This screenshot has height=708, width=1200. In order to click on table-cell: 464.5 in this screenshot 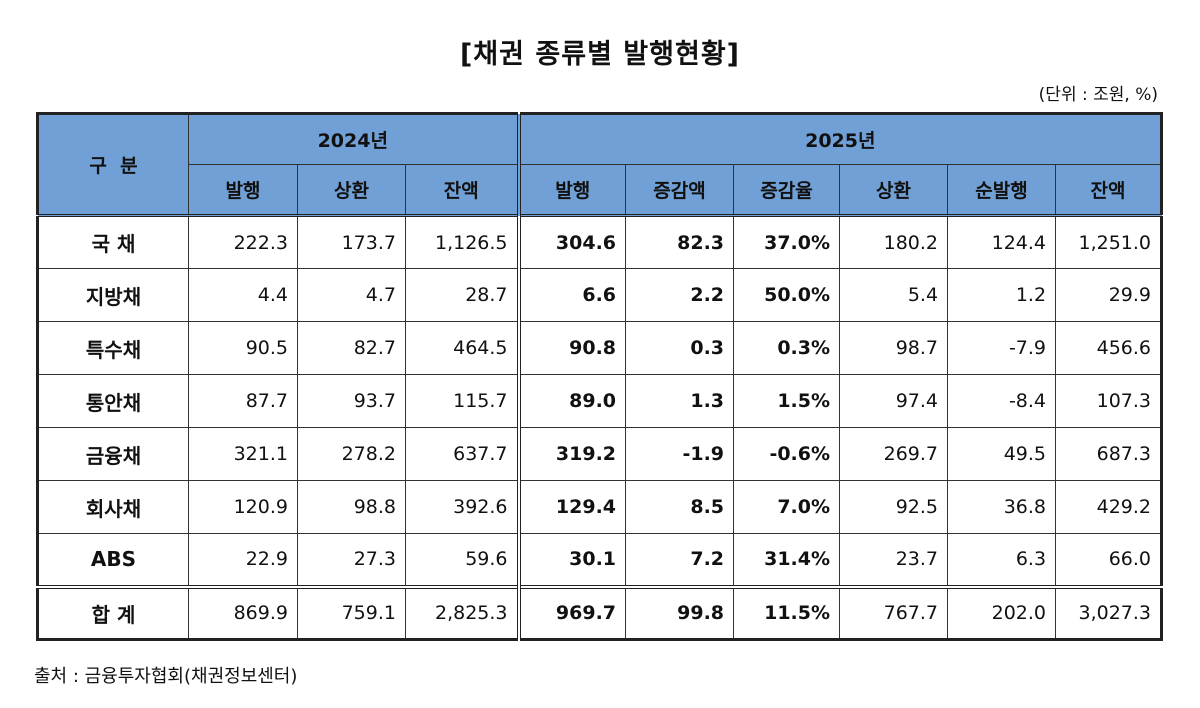, I will do `click(462, 348)`.